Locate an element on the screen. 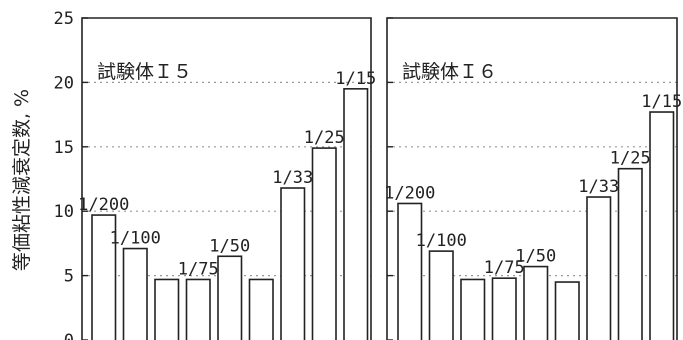 This screenshot has height=340, width=683. panel-title: 試験体Ｉ５ is located at coordinates (144, 72).